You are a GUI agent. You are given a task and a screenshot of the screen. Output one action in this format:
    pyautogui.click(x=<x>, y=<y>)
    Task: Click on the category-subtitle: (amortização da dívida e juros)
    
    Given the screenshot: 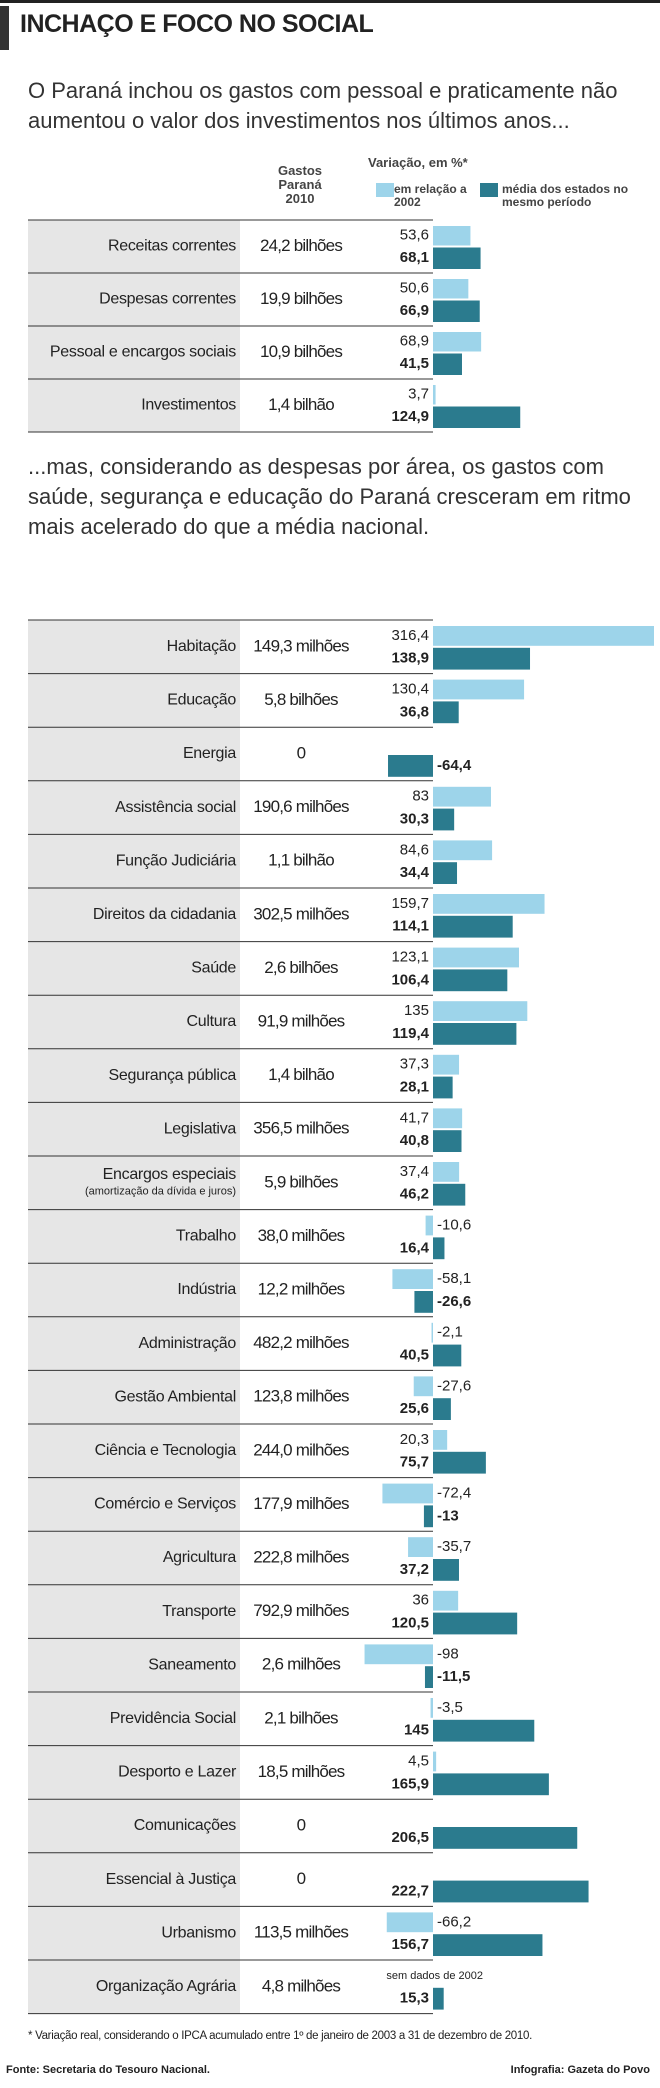 What is the action you would take?
    pyautogui.click(x=160, y=1192)
    